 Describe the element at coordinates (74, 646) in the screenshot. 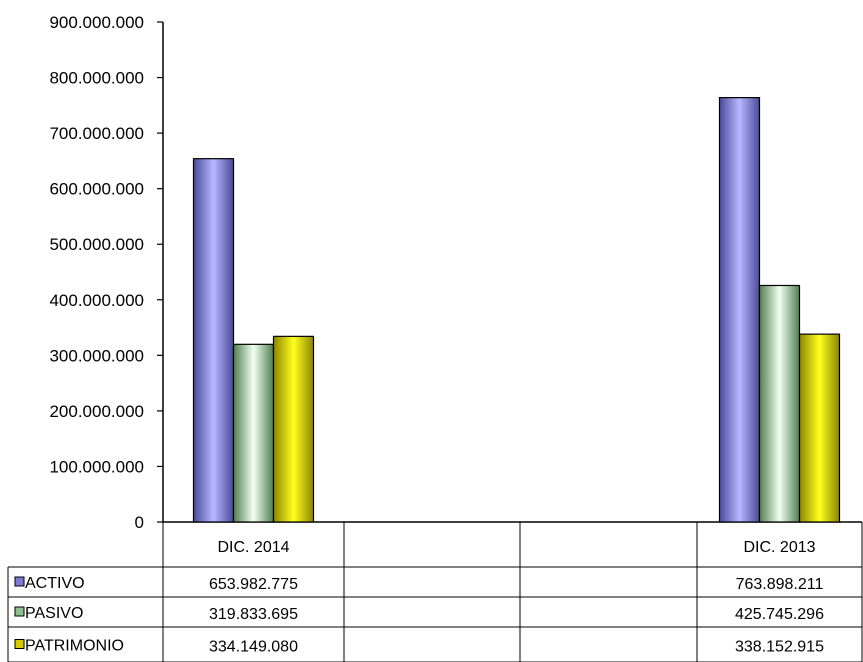

I see `legend-label-patrimonio: PATRIMONIO` at that location.